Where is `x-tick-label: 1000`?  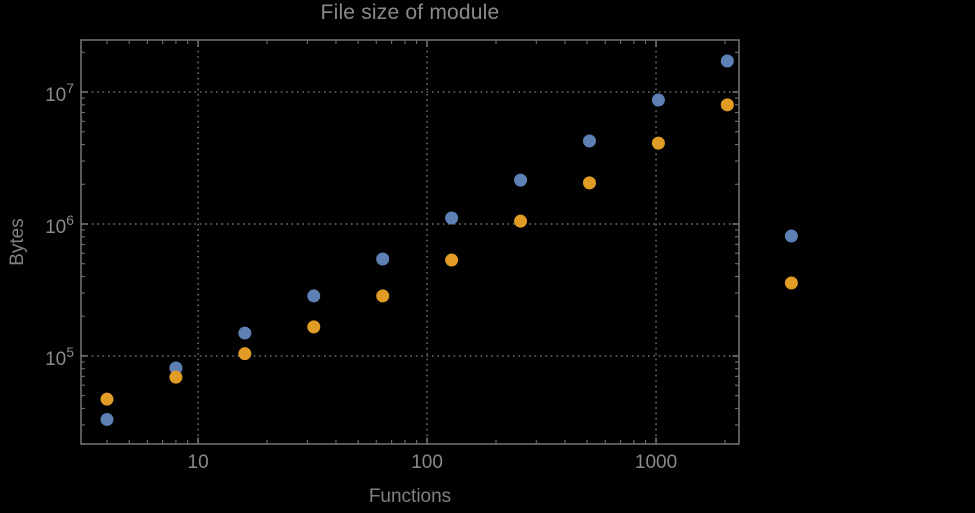
x-tick-label: 1000 is located at coordinates (656, 462).